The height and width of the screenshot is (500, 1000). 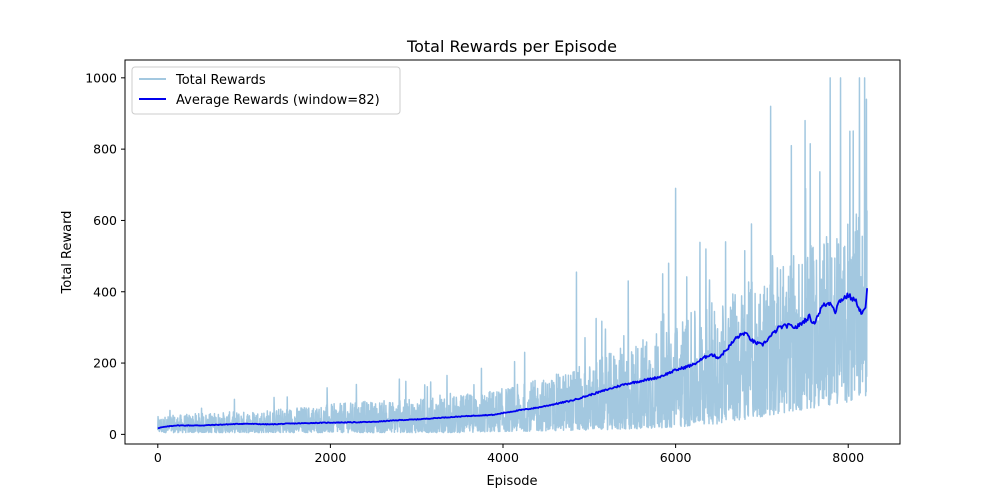 What do you see at coordinates (113, 434) in the screenshot?
I see `y-tick-label: 0` at bounding box center [113, 434].